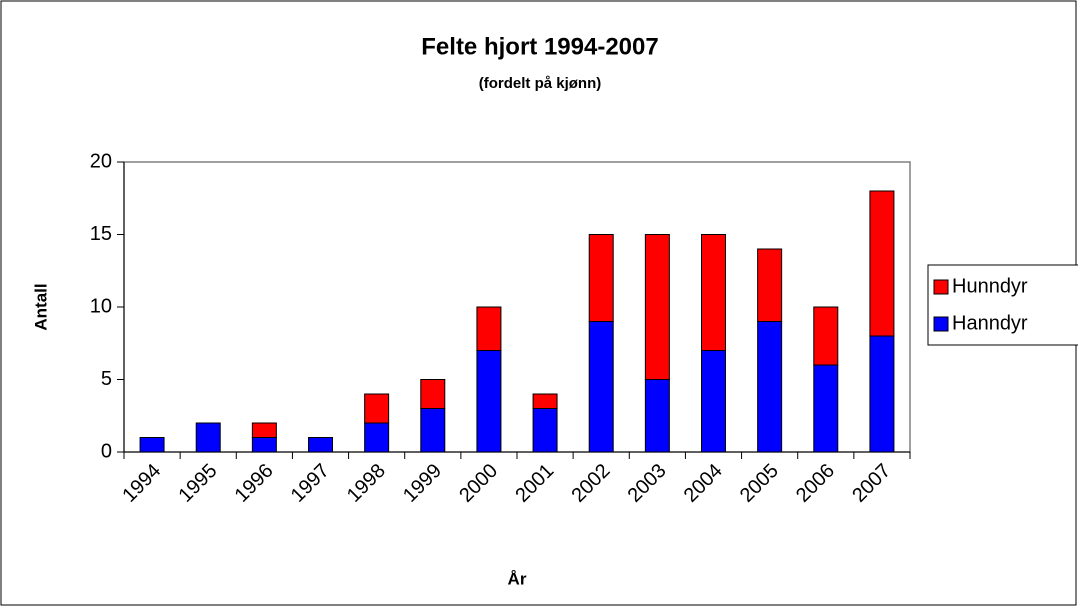  What do you see at coordinates (540, 83) in the screenshot?
I see `chart-subtitle: (fordelt på kjønn)` at bounding box center [540, 83].